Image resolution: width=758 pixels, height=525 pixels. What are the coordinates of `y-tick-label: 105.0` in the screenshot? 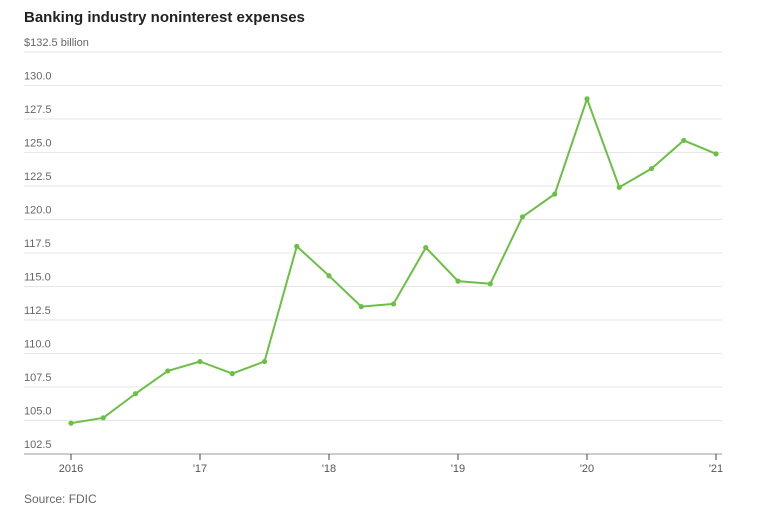 It's located at (38, 412).